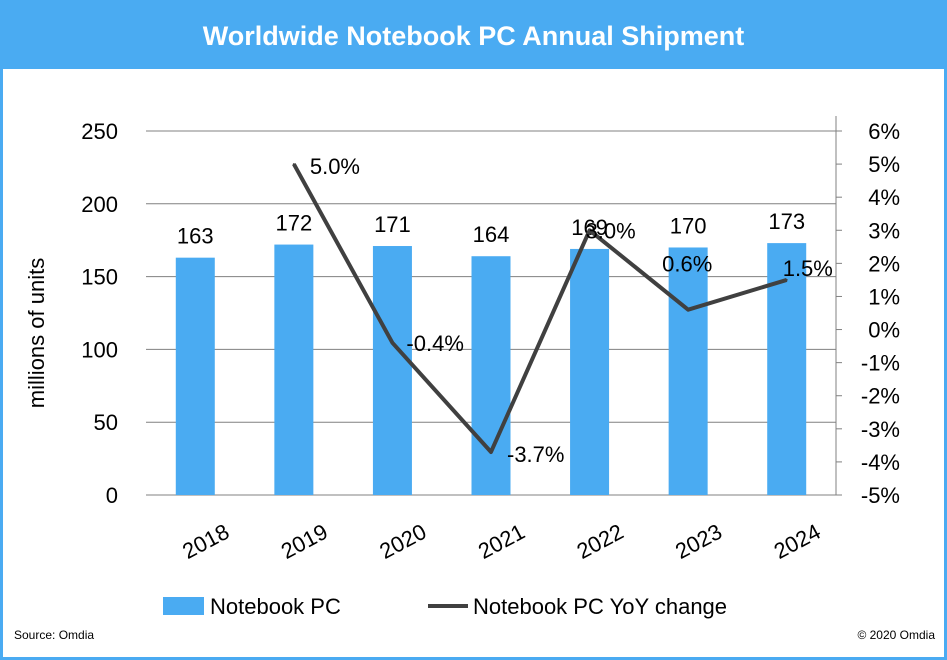 This screenshot has height=660, width=947. Describe the element at coordinates (402, 541) in the screenshot. I see `x-tick-label: 2020` at that location.